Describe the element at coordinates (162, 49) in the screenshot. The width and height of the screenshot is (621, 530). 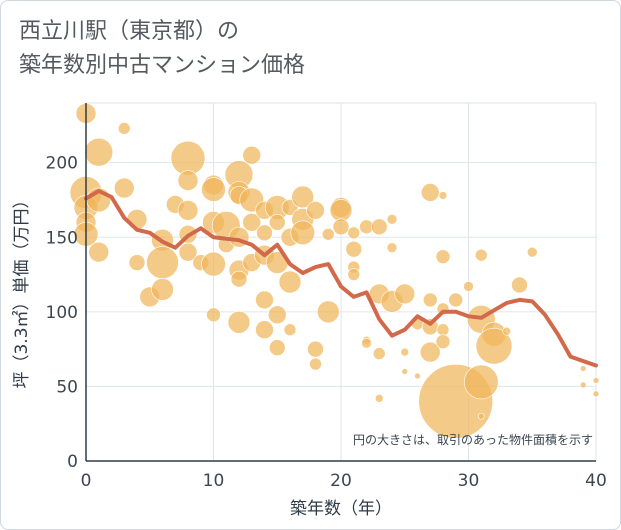
I see `chart-title: 西立川駅（東京都）の 築年数別中古マンション価格` at that location.